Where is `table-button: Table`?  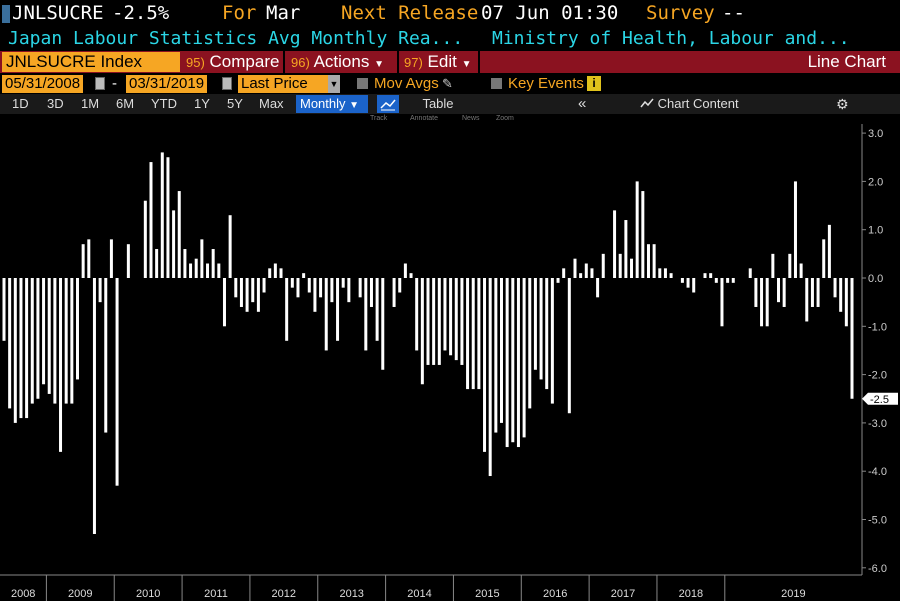 table-button: Table is located at coordinates (438, 103).